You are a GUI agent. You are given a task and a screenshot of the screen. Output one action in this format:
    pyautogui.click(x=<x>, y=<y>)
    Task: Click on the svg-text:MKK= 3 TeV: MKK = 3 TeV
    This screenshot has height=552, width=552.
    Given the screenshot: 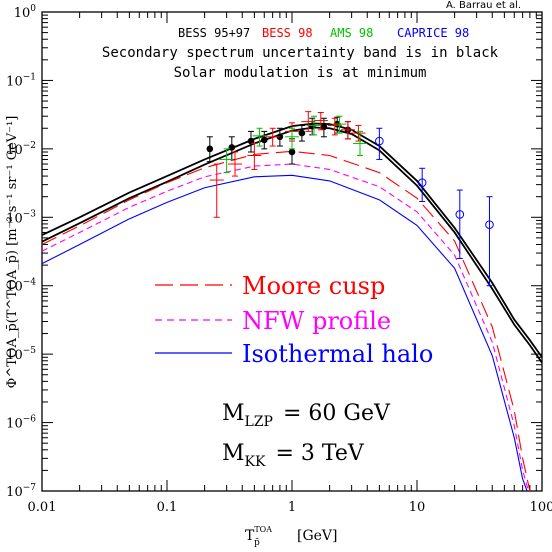 What is the action you would take?
    pyautogui.click(x=293, y=455)
    